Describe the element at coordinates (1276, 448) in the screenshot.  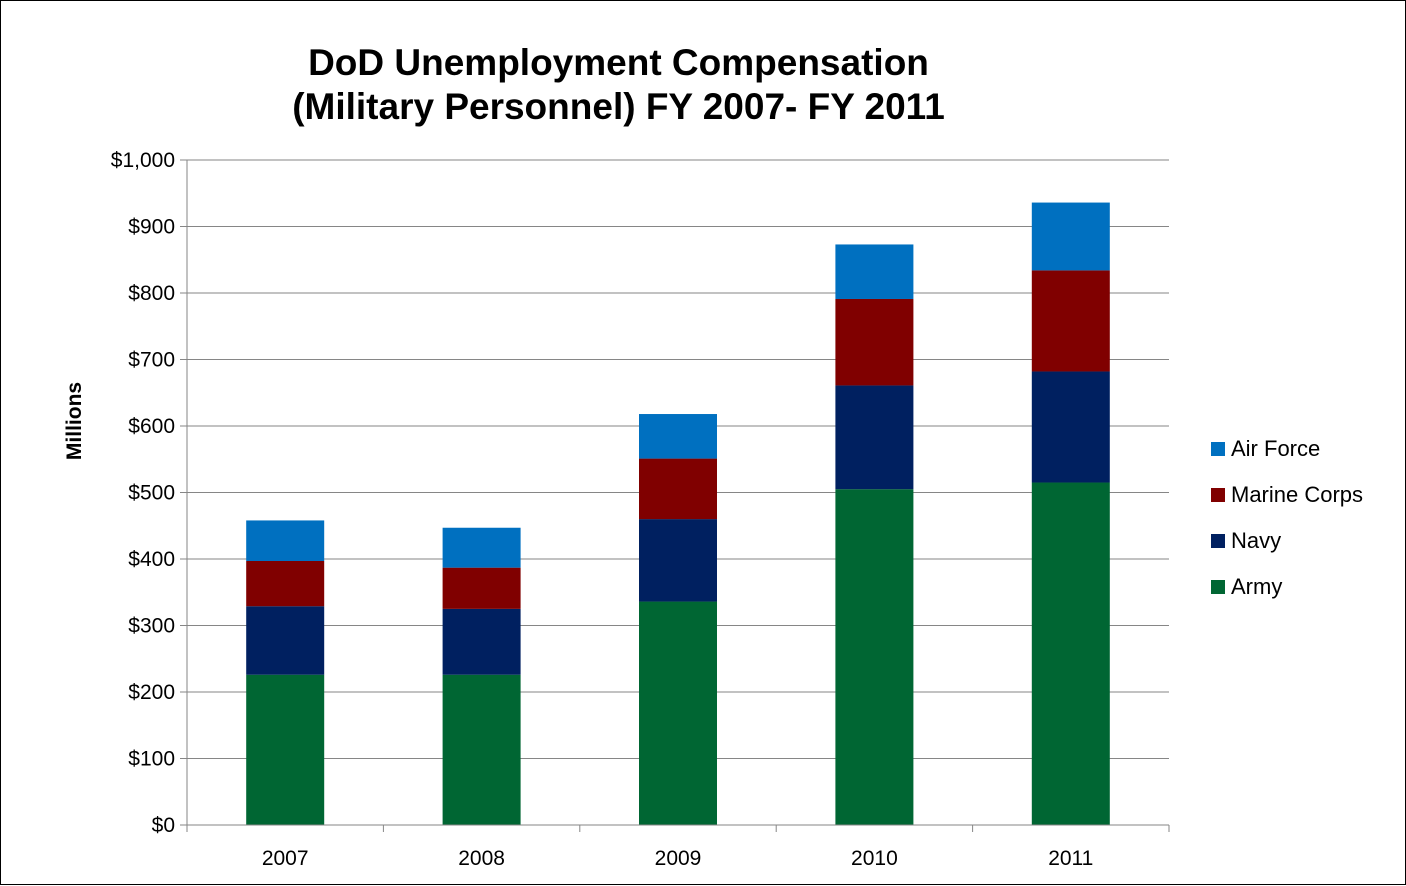
I see `legend-label-air-force: Air Force` at that location.